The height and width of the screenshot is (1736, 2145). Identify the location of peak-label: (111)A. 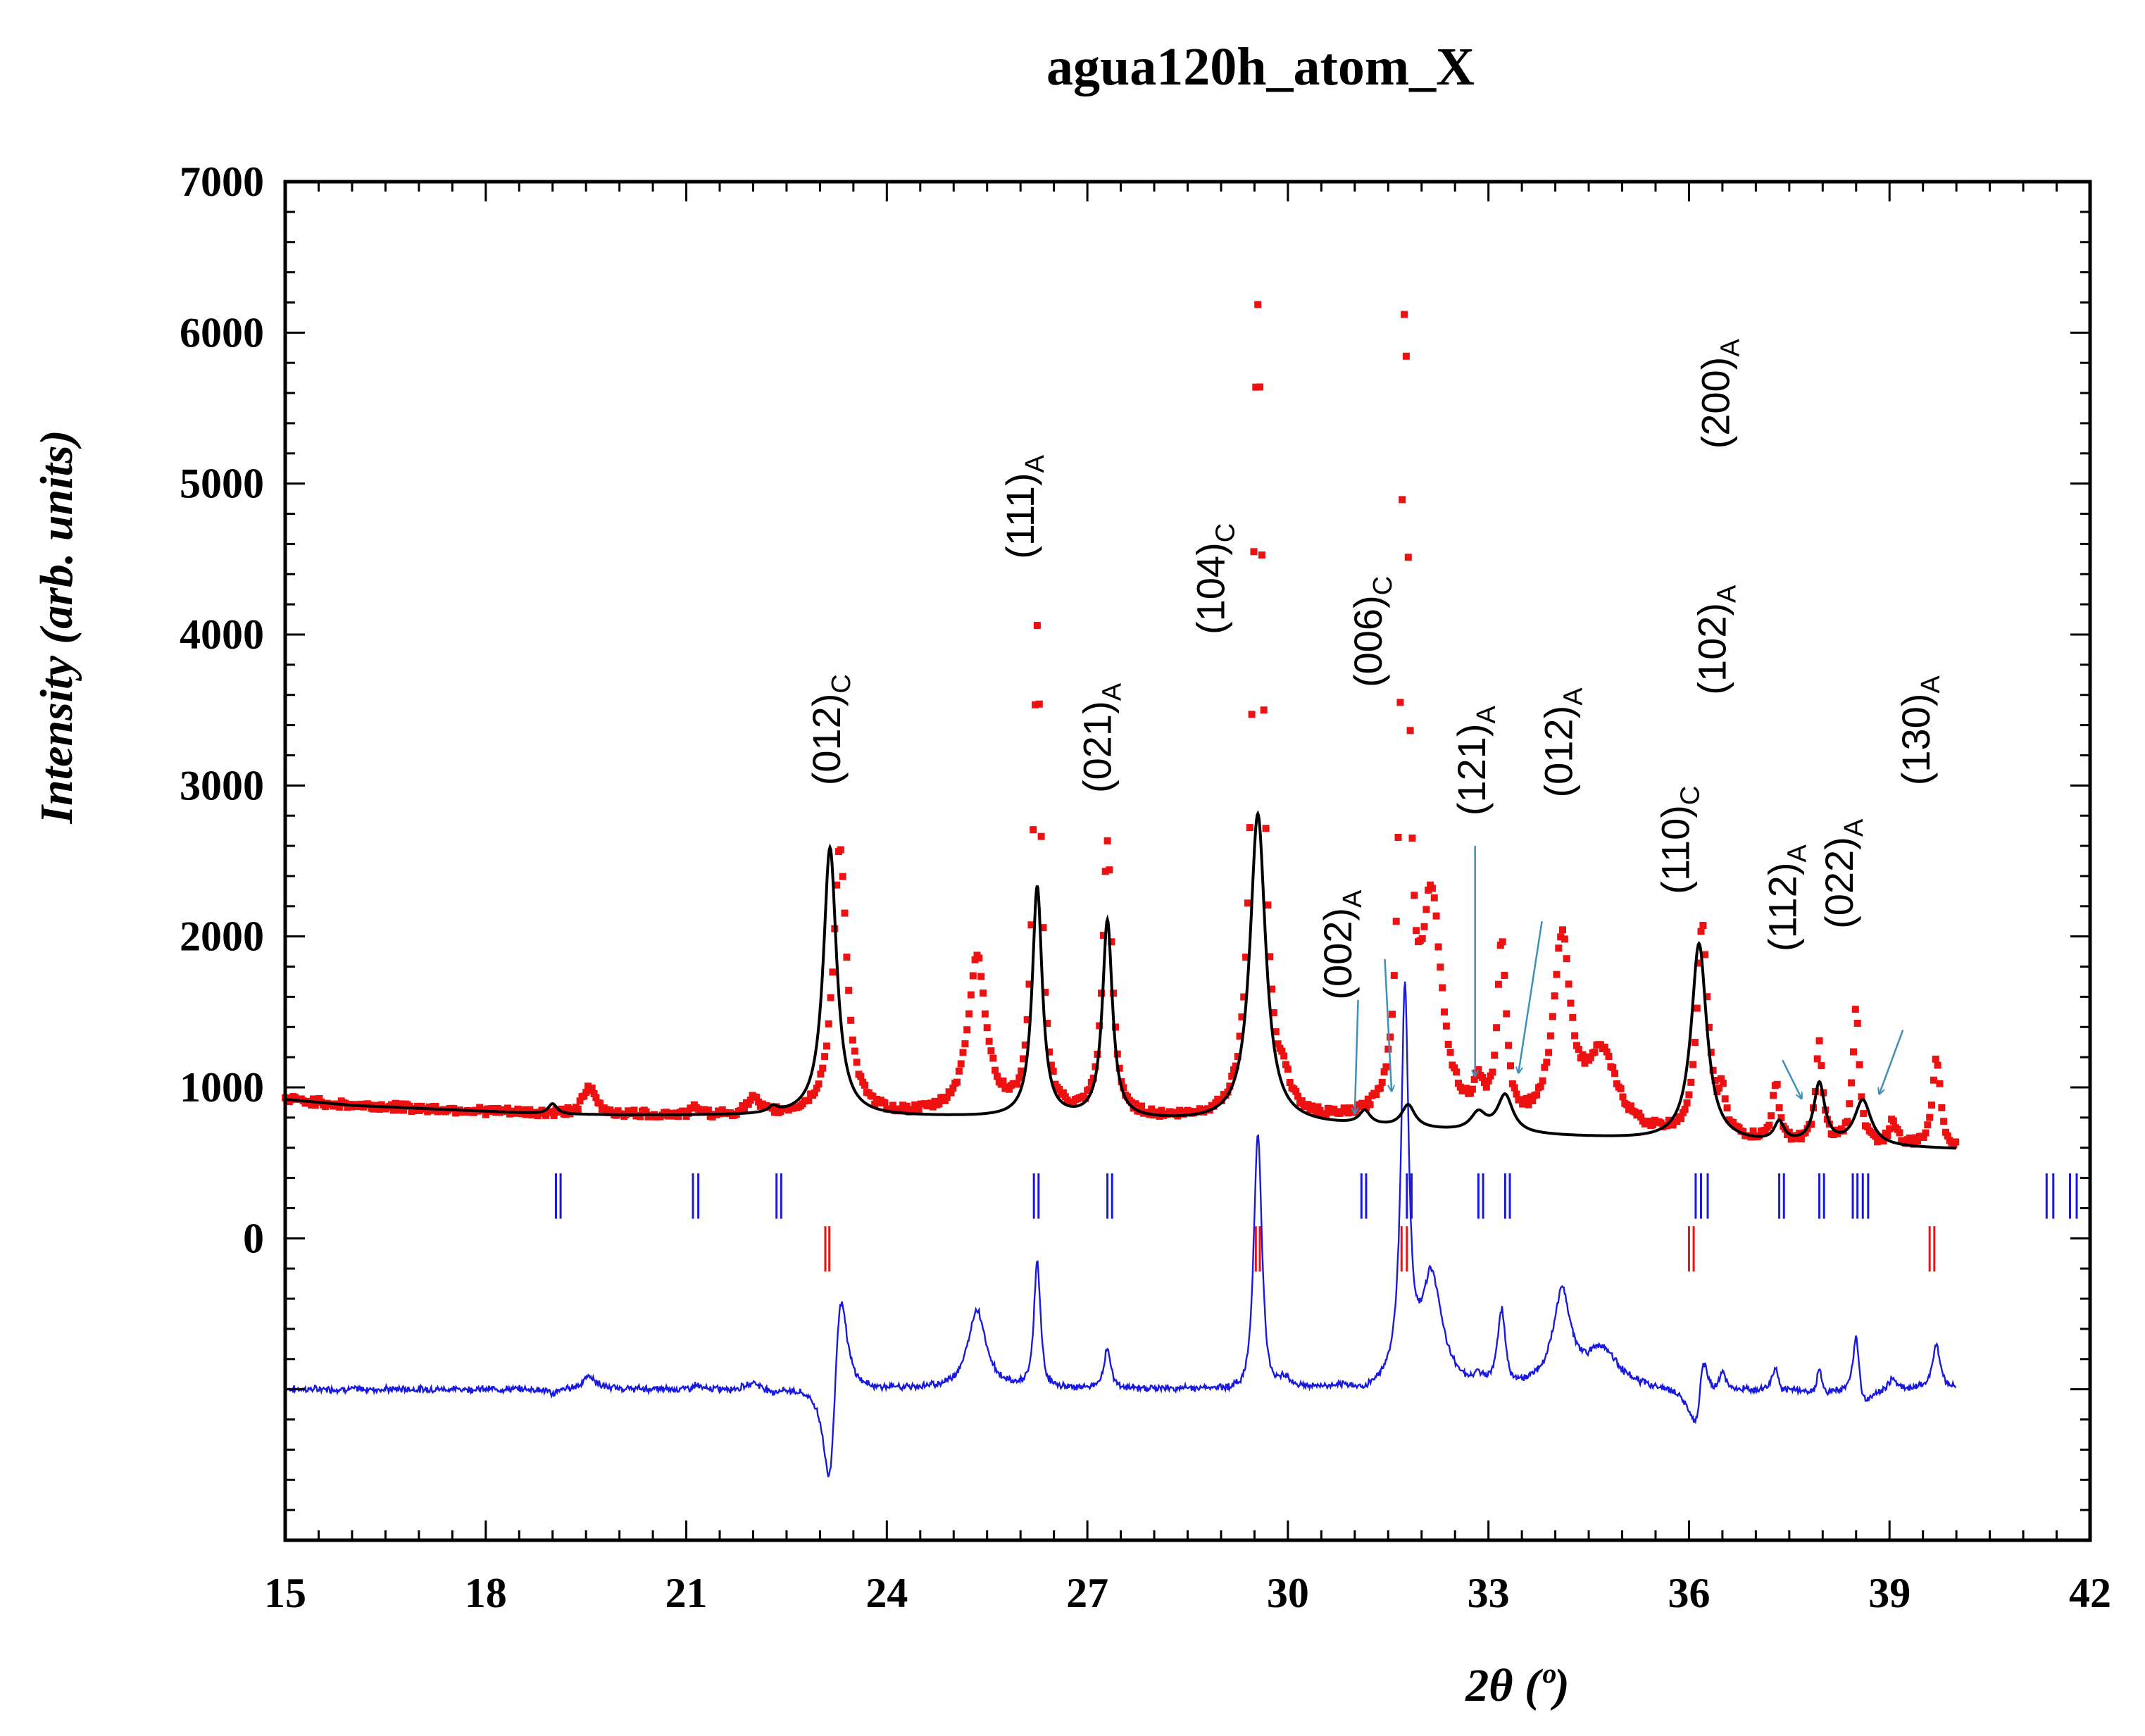
(1024, 506).